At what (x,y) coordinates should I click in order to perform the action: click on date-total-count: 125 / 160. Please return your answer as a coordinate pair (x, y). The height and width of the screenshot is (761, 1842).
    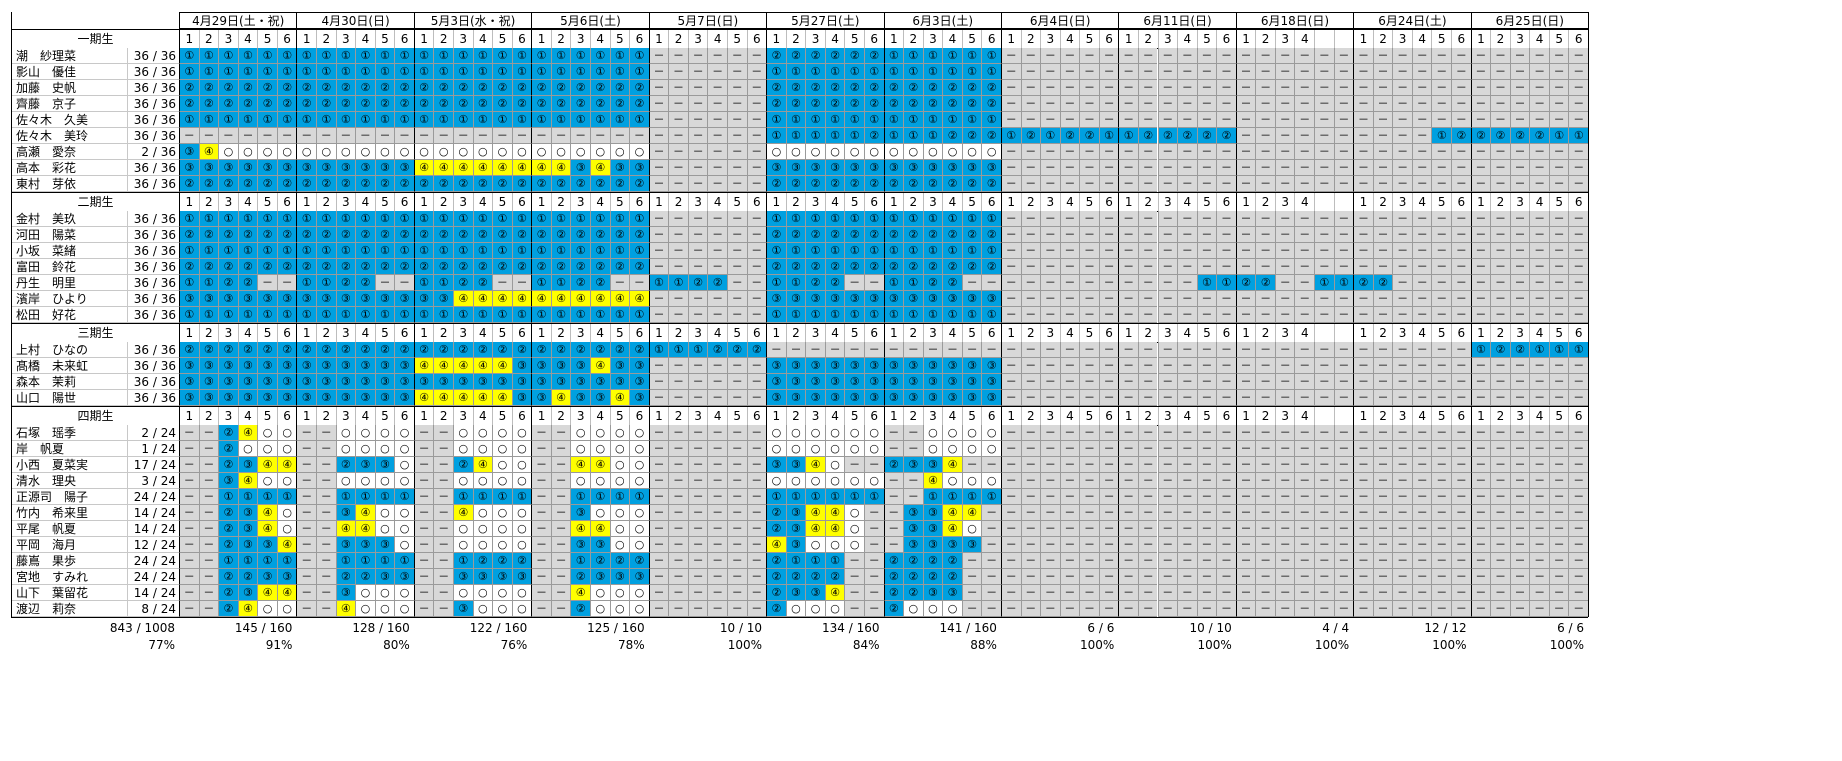
    Looking at the image, I should click on (589, 627).